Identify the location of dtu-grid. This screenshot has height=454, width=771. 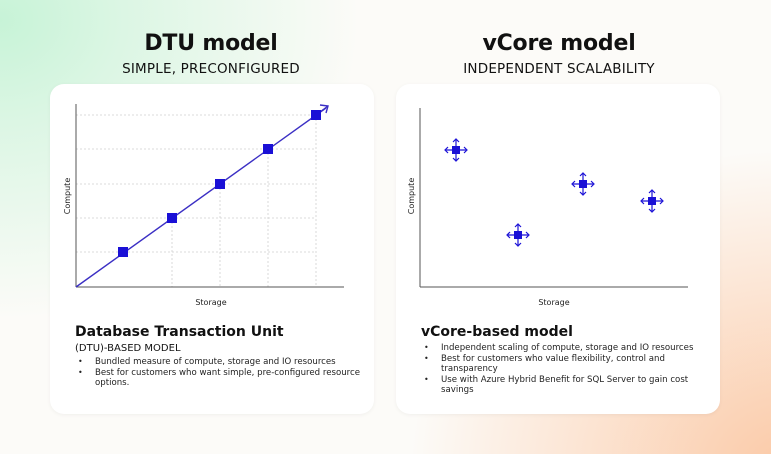
(196, 200).